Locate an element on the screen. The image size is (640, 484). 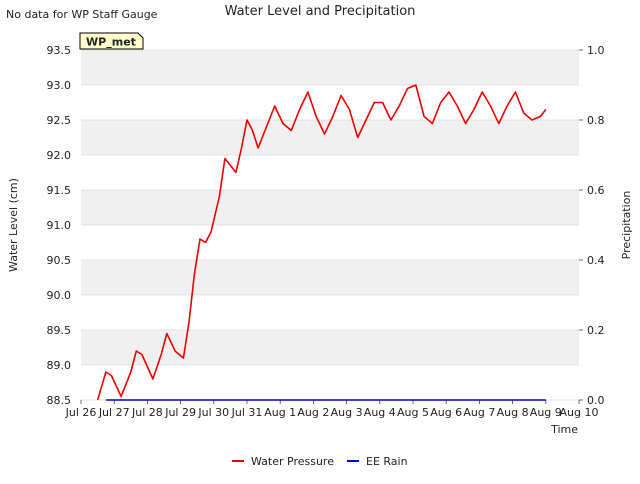
badge-shape is located at coordinates (111, 41).